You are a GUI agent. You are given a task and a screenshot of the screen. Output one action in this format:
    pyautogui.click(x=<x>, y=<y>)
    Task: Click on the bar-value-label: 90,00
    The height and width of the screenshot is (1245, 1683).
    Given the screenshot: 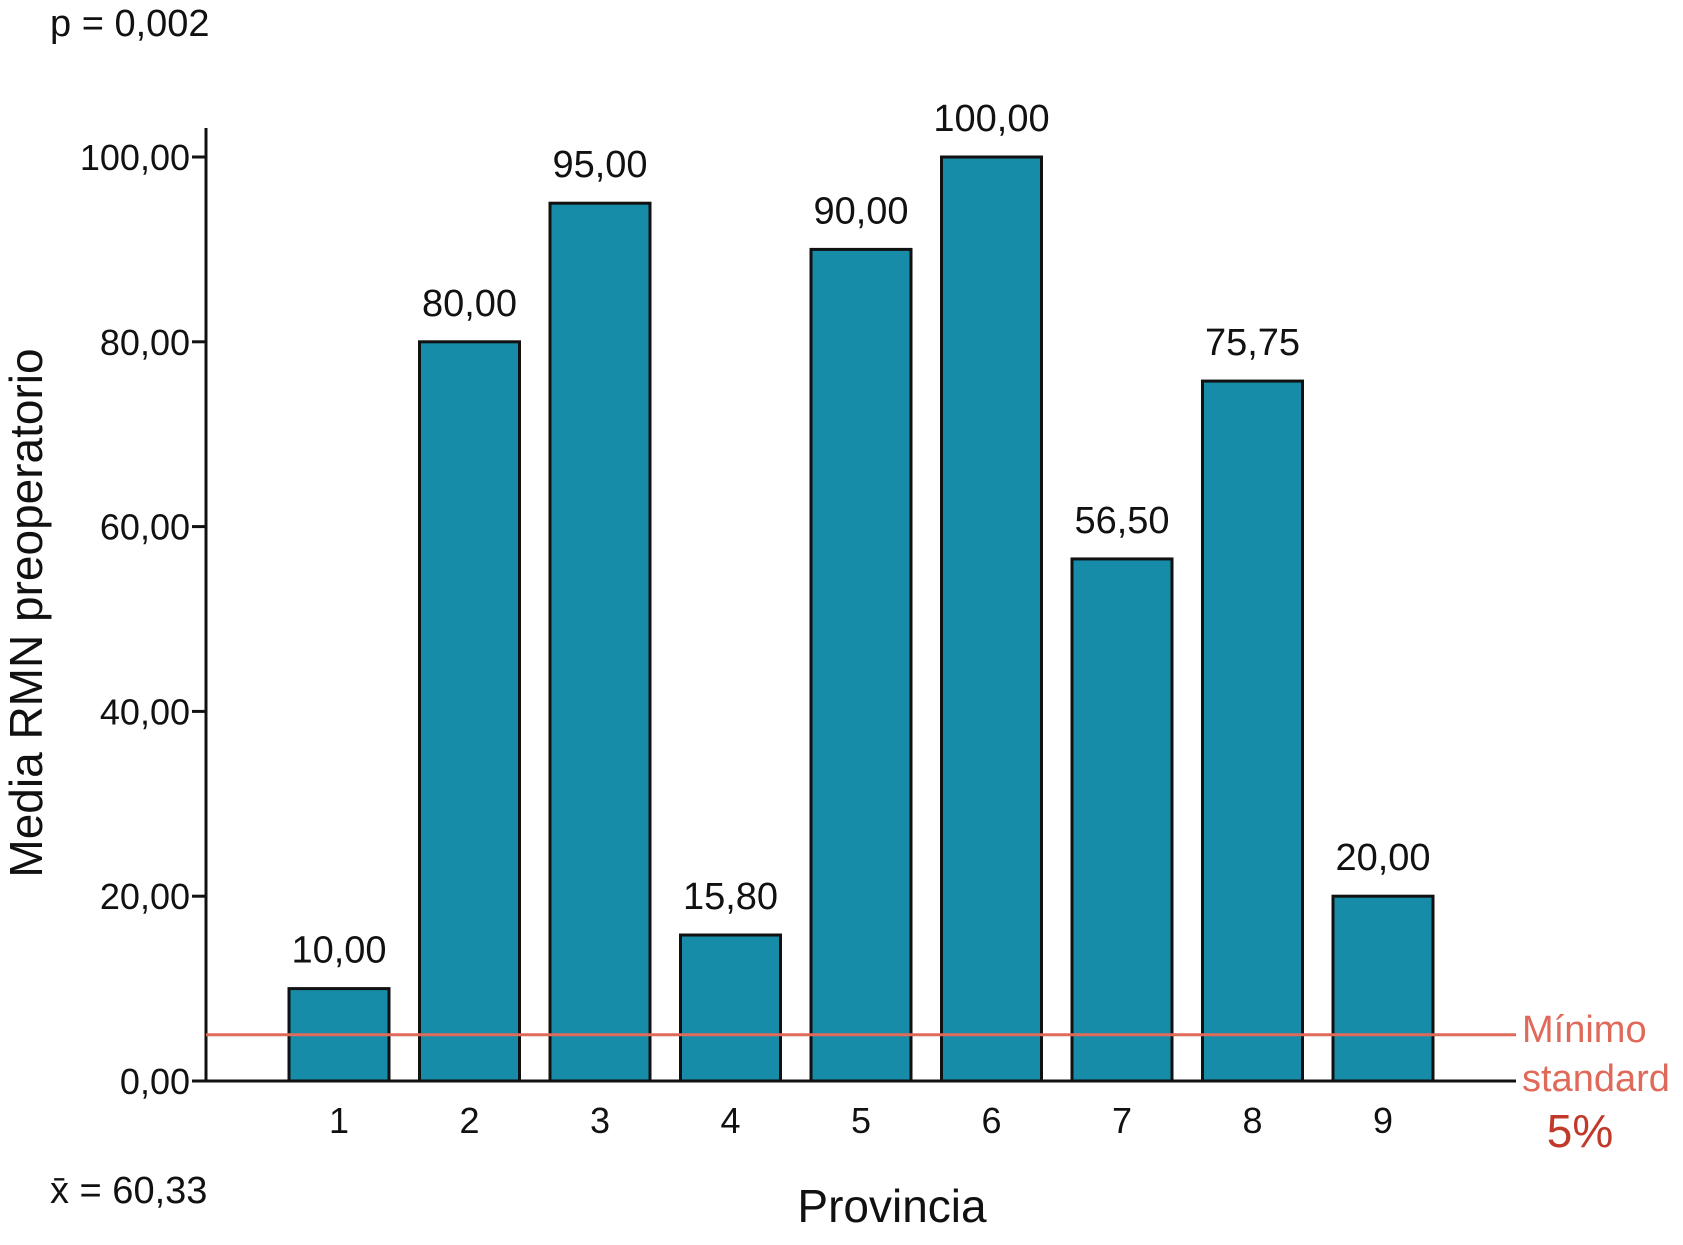 What is the action you would take?
    pyautogui.click(x=860, y=211)
    